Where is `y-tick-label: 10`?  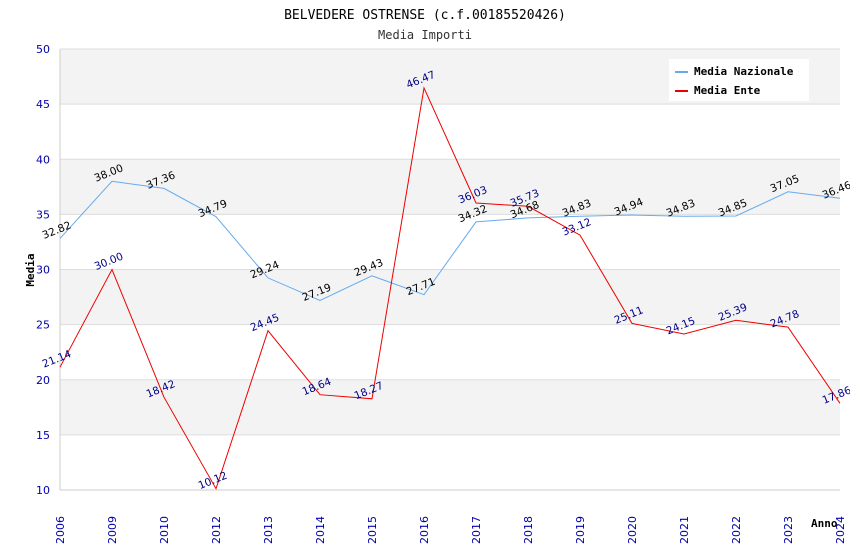
y-tick-label: 10 is located at coordinates (43, 490).